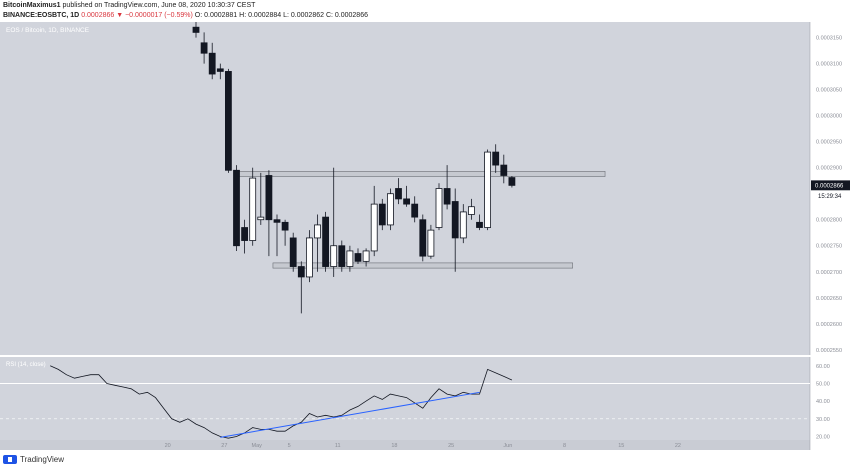  I want to click on rsi-trendline, so click(350, 414).